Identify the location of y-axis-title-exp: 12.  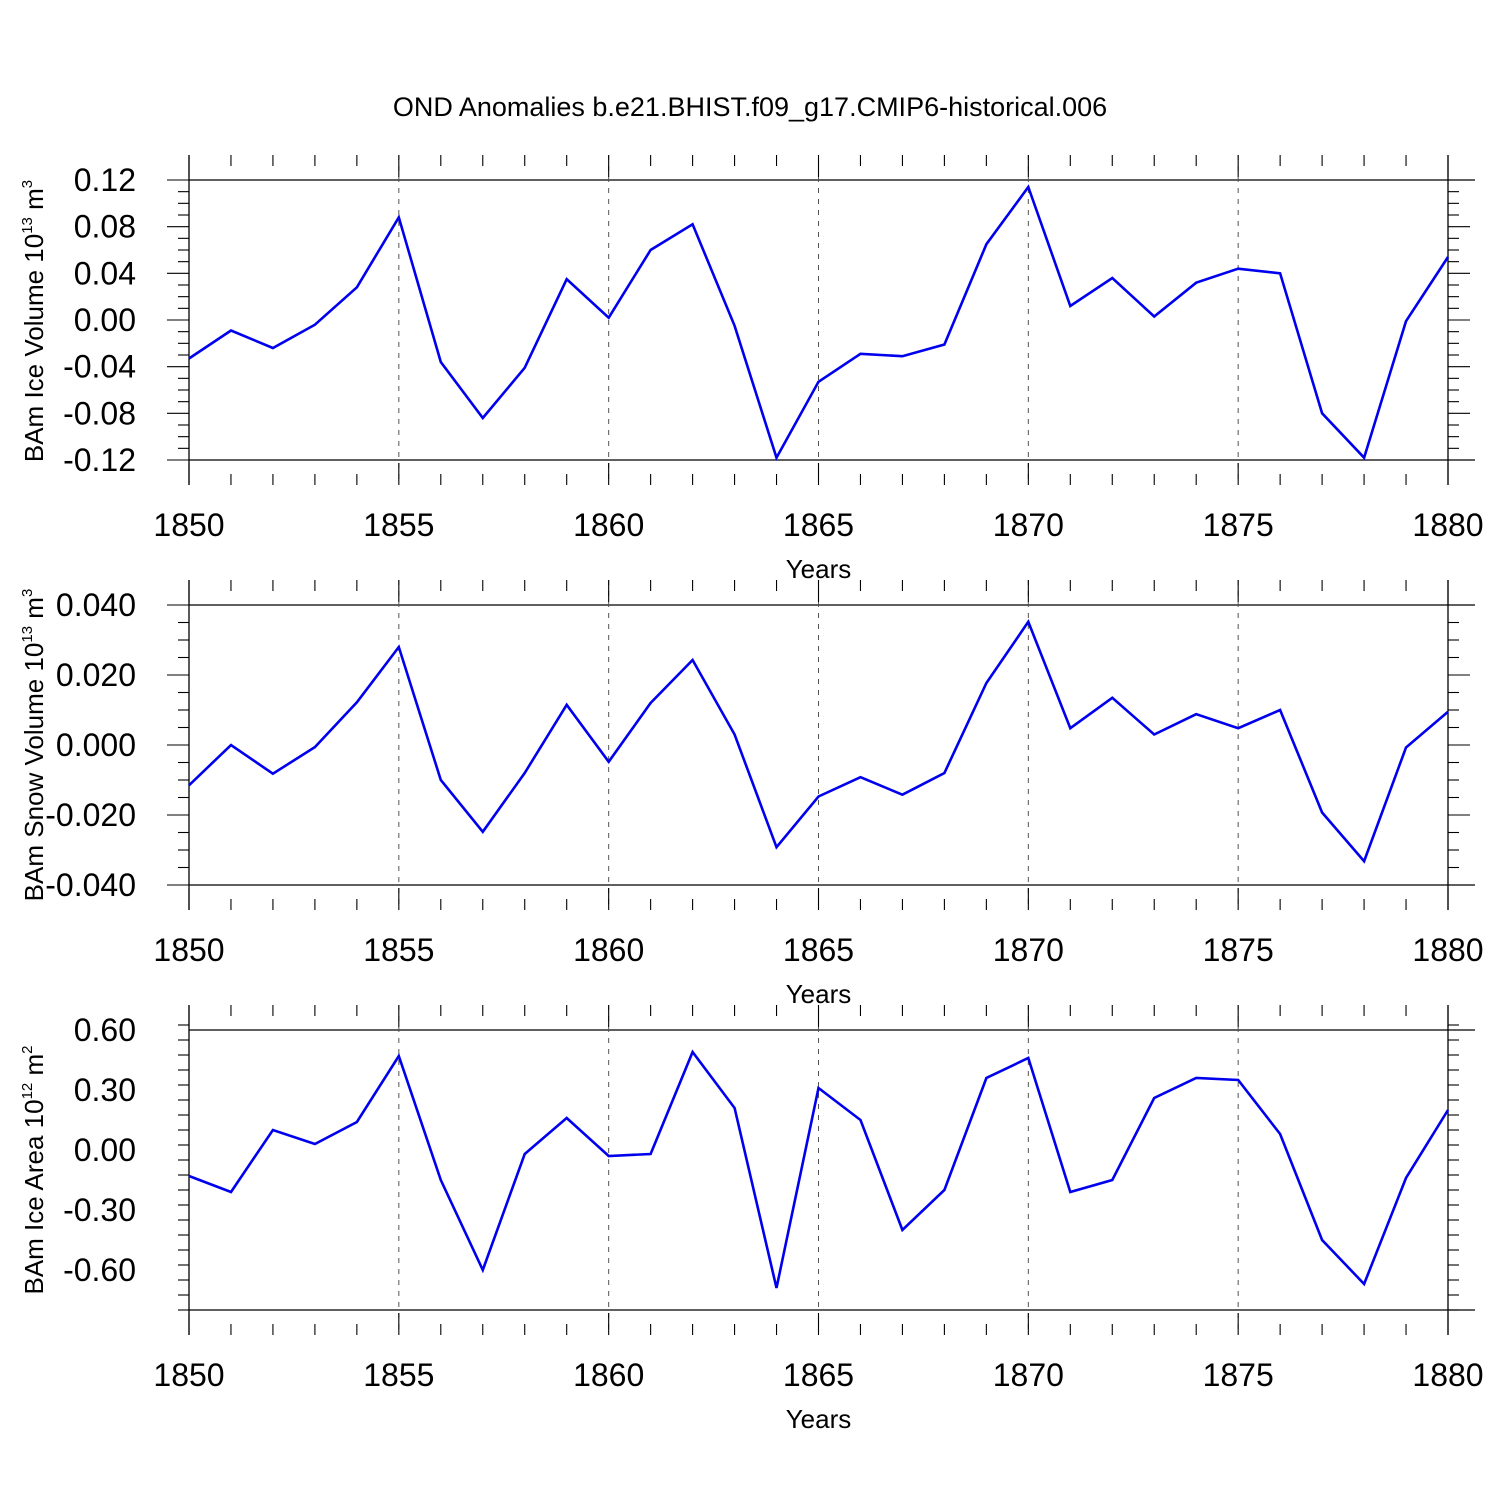
(27, 1091).